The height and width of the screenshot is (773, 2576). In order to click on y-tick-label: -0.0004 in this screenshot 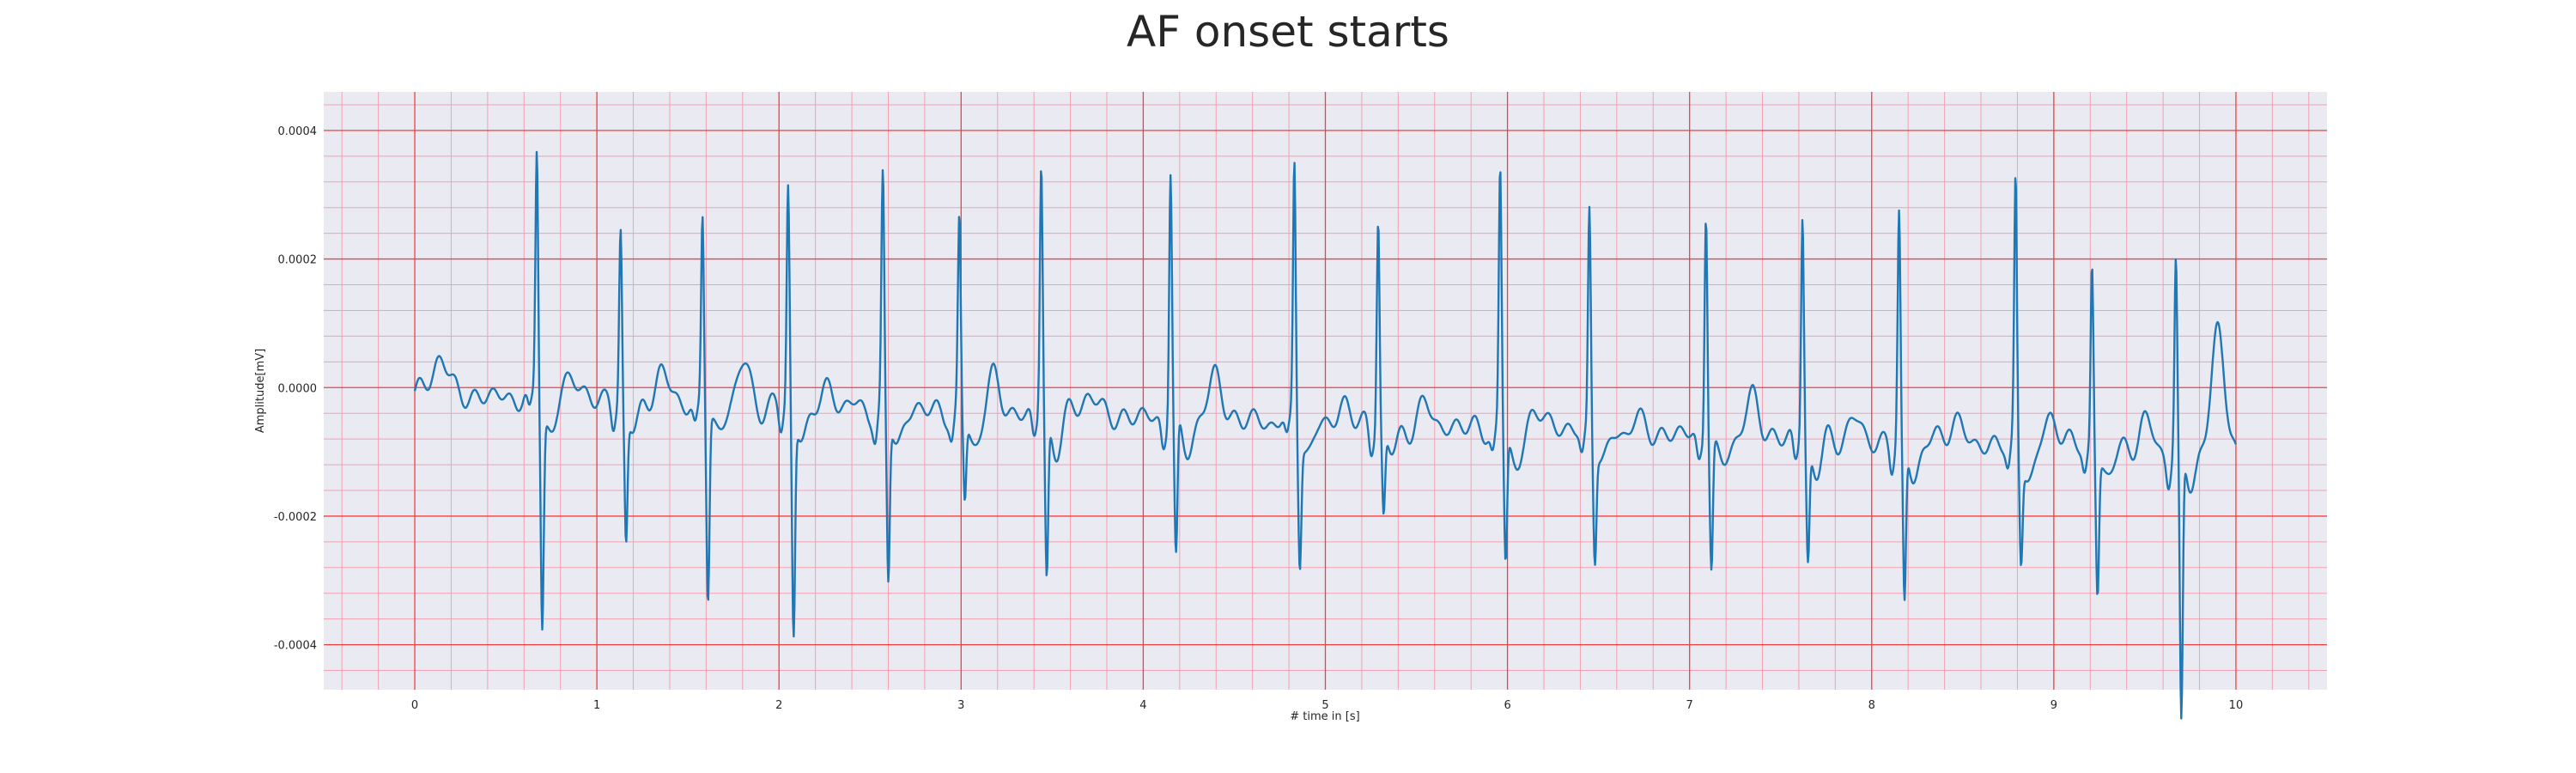, I will do `click(295, 646)`.